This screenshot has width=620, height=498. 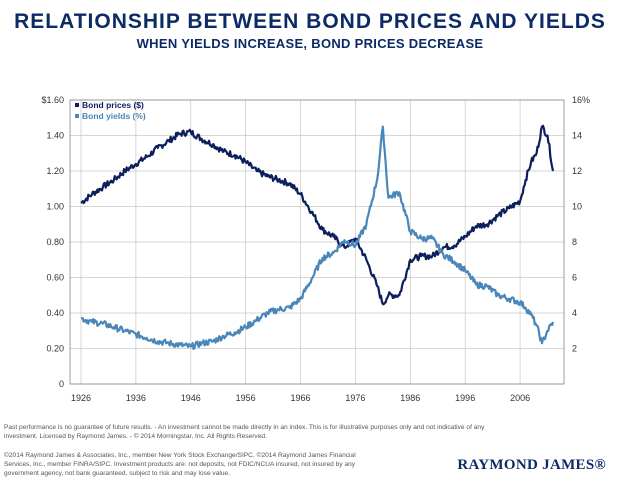 What do you see at coordinates (55, 207) in the screenshot?
I see `left-tick-label-5: 1.00` at bounding box center [55, 207].